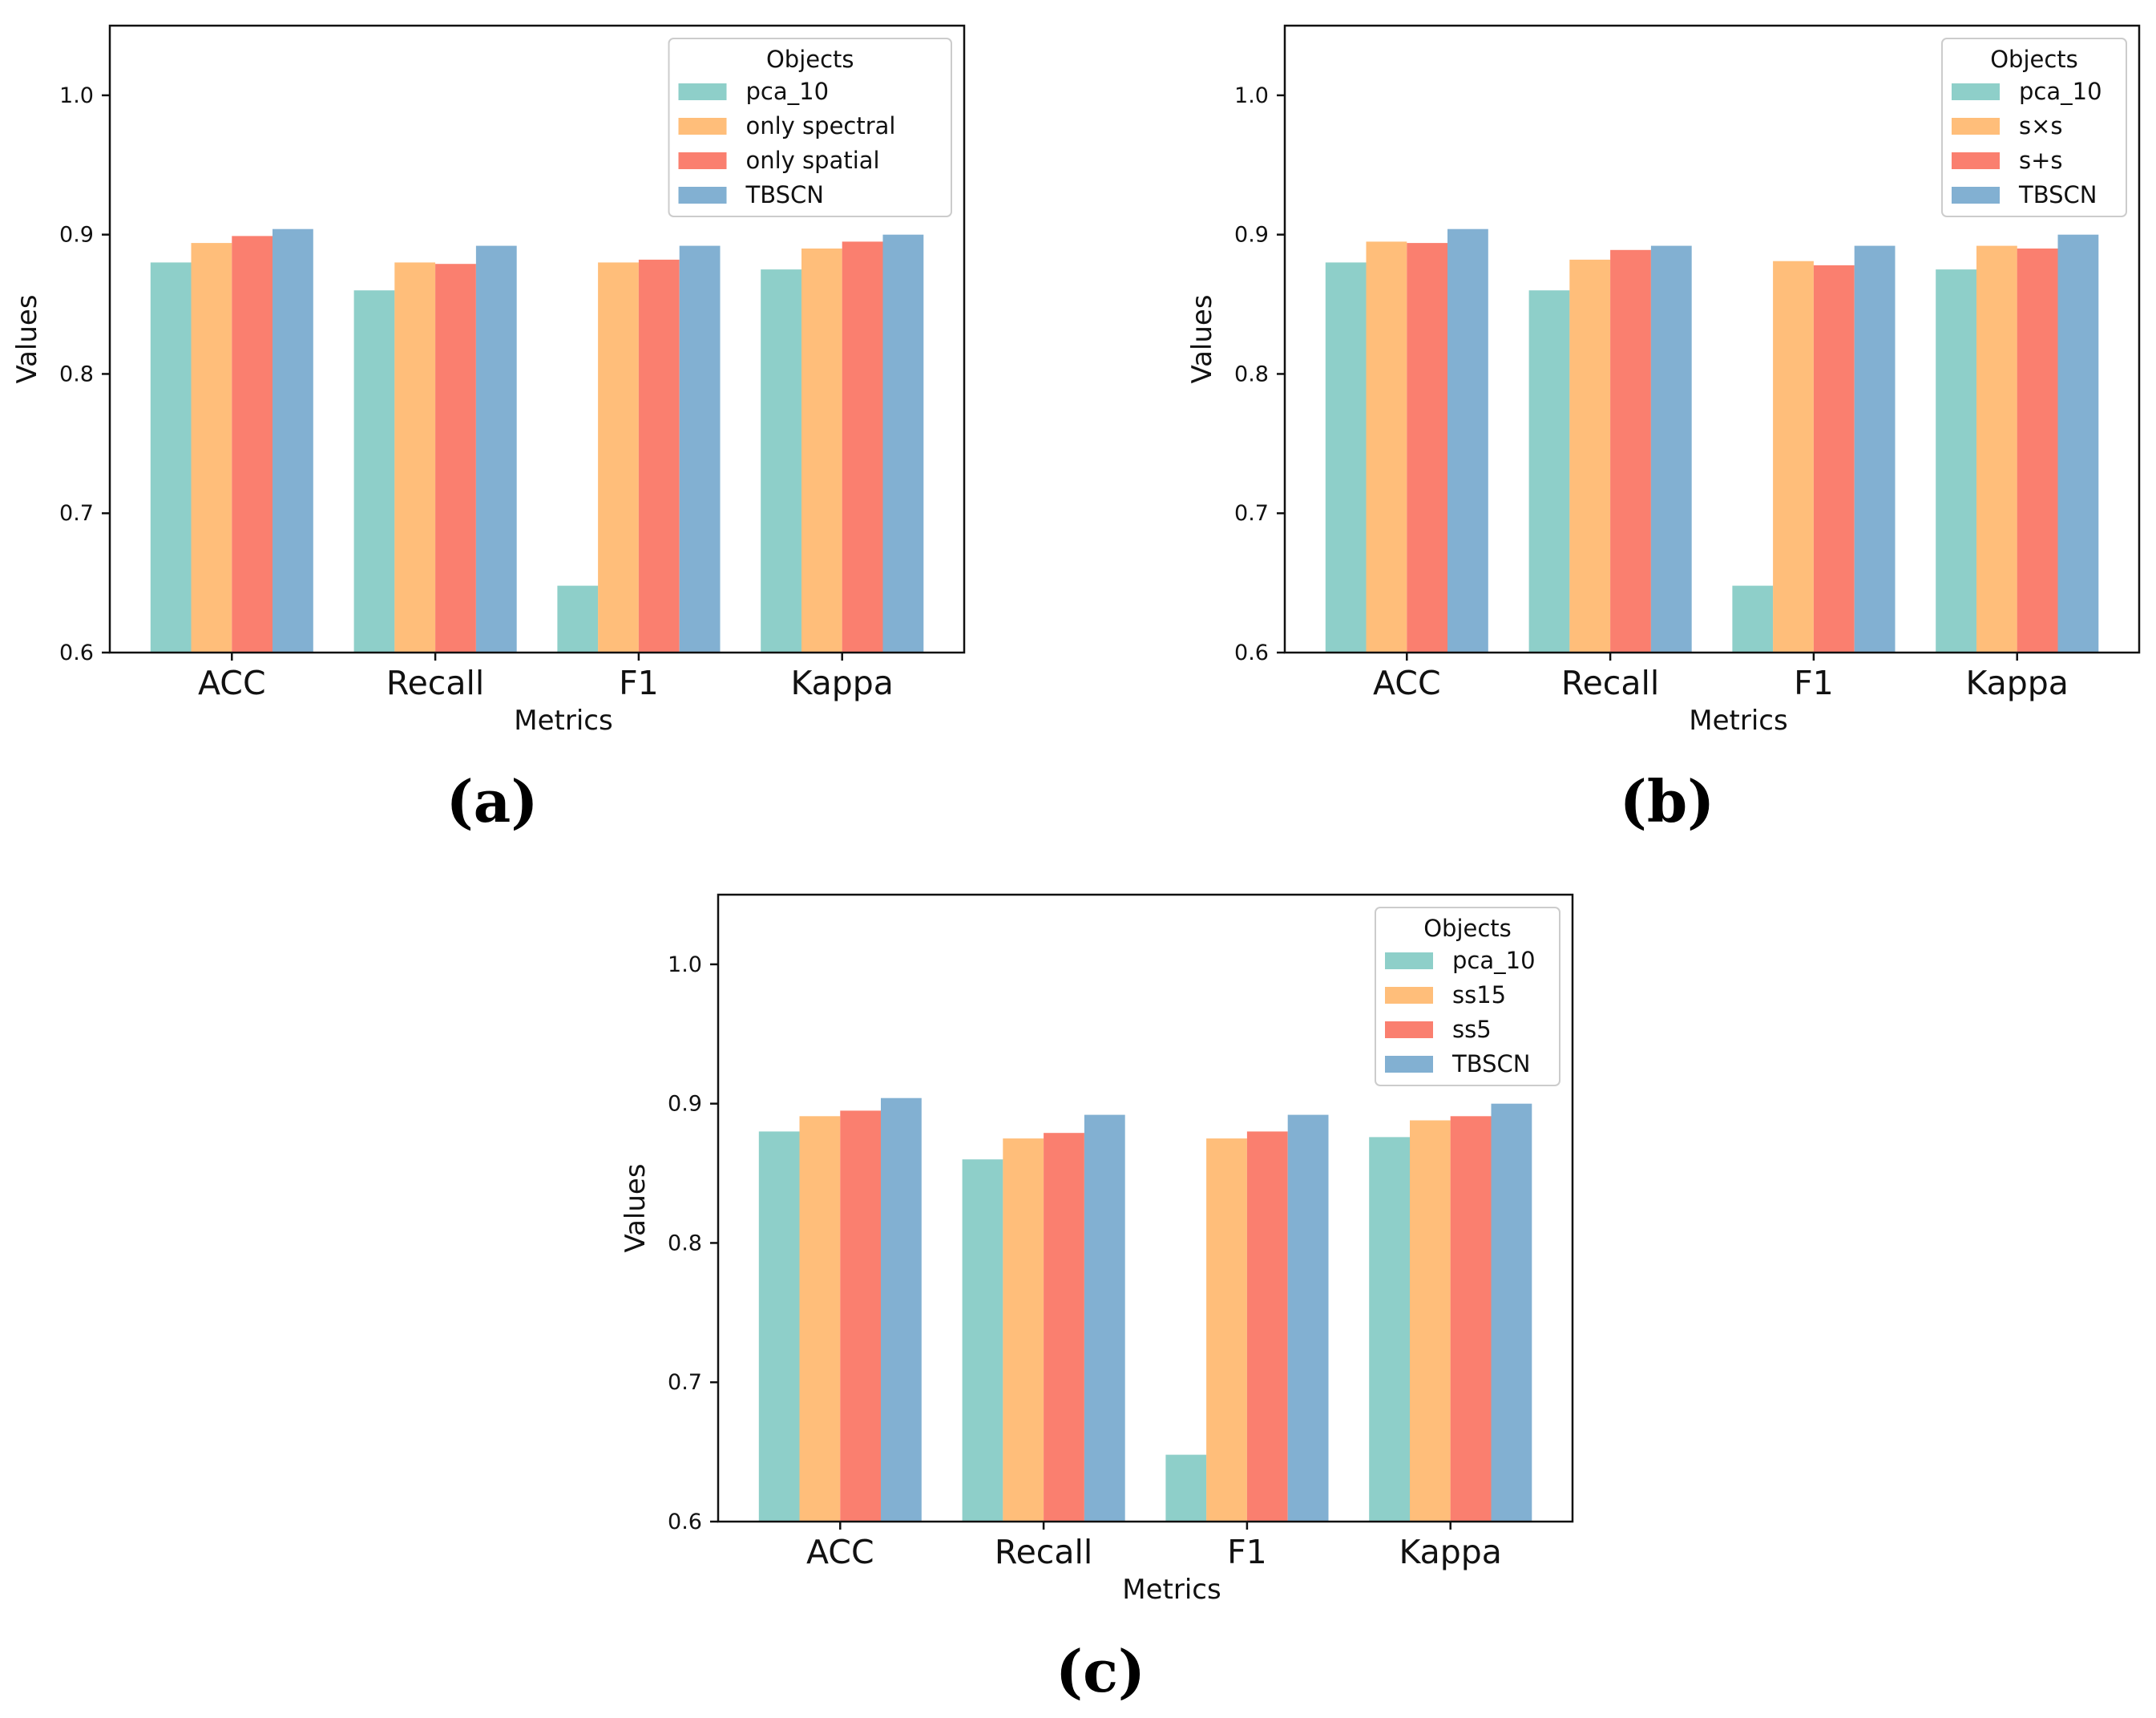 Image resolution: width=2156 pixels, height=1718 pixels. Describe the element at coordinates (1251, 374) in the screenshot. I see `y-tick-label-2-2: 0.8` at that location.